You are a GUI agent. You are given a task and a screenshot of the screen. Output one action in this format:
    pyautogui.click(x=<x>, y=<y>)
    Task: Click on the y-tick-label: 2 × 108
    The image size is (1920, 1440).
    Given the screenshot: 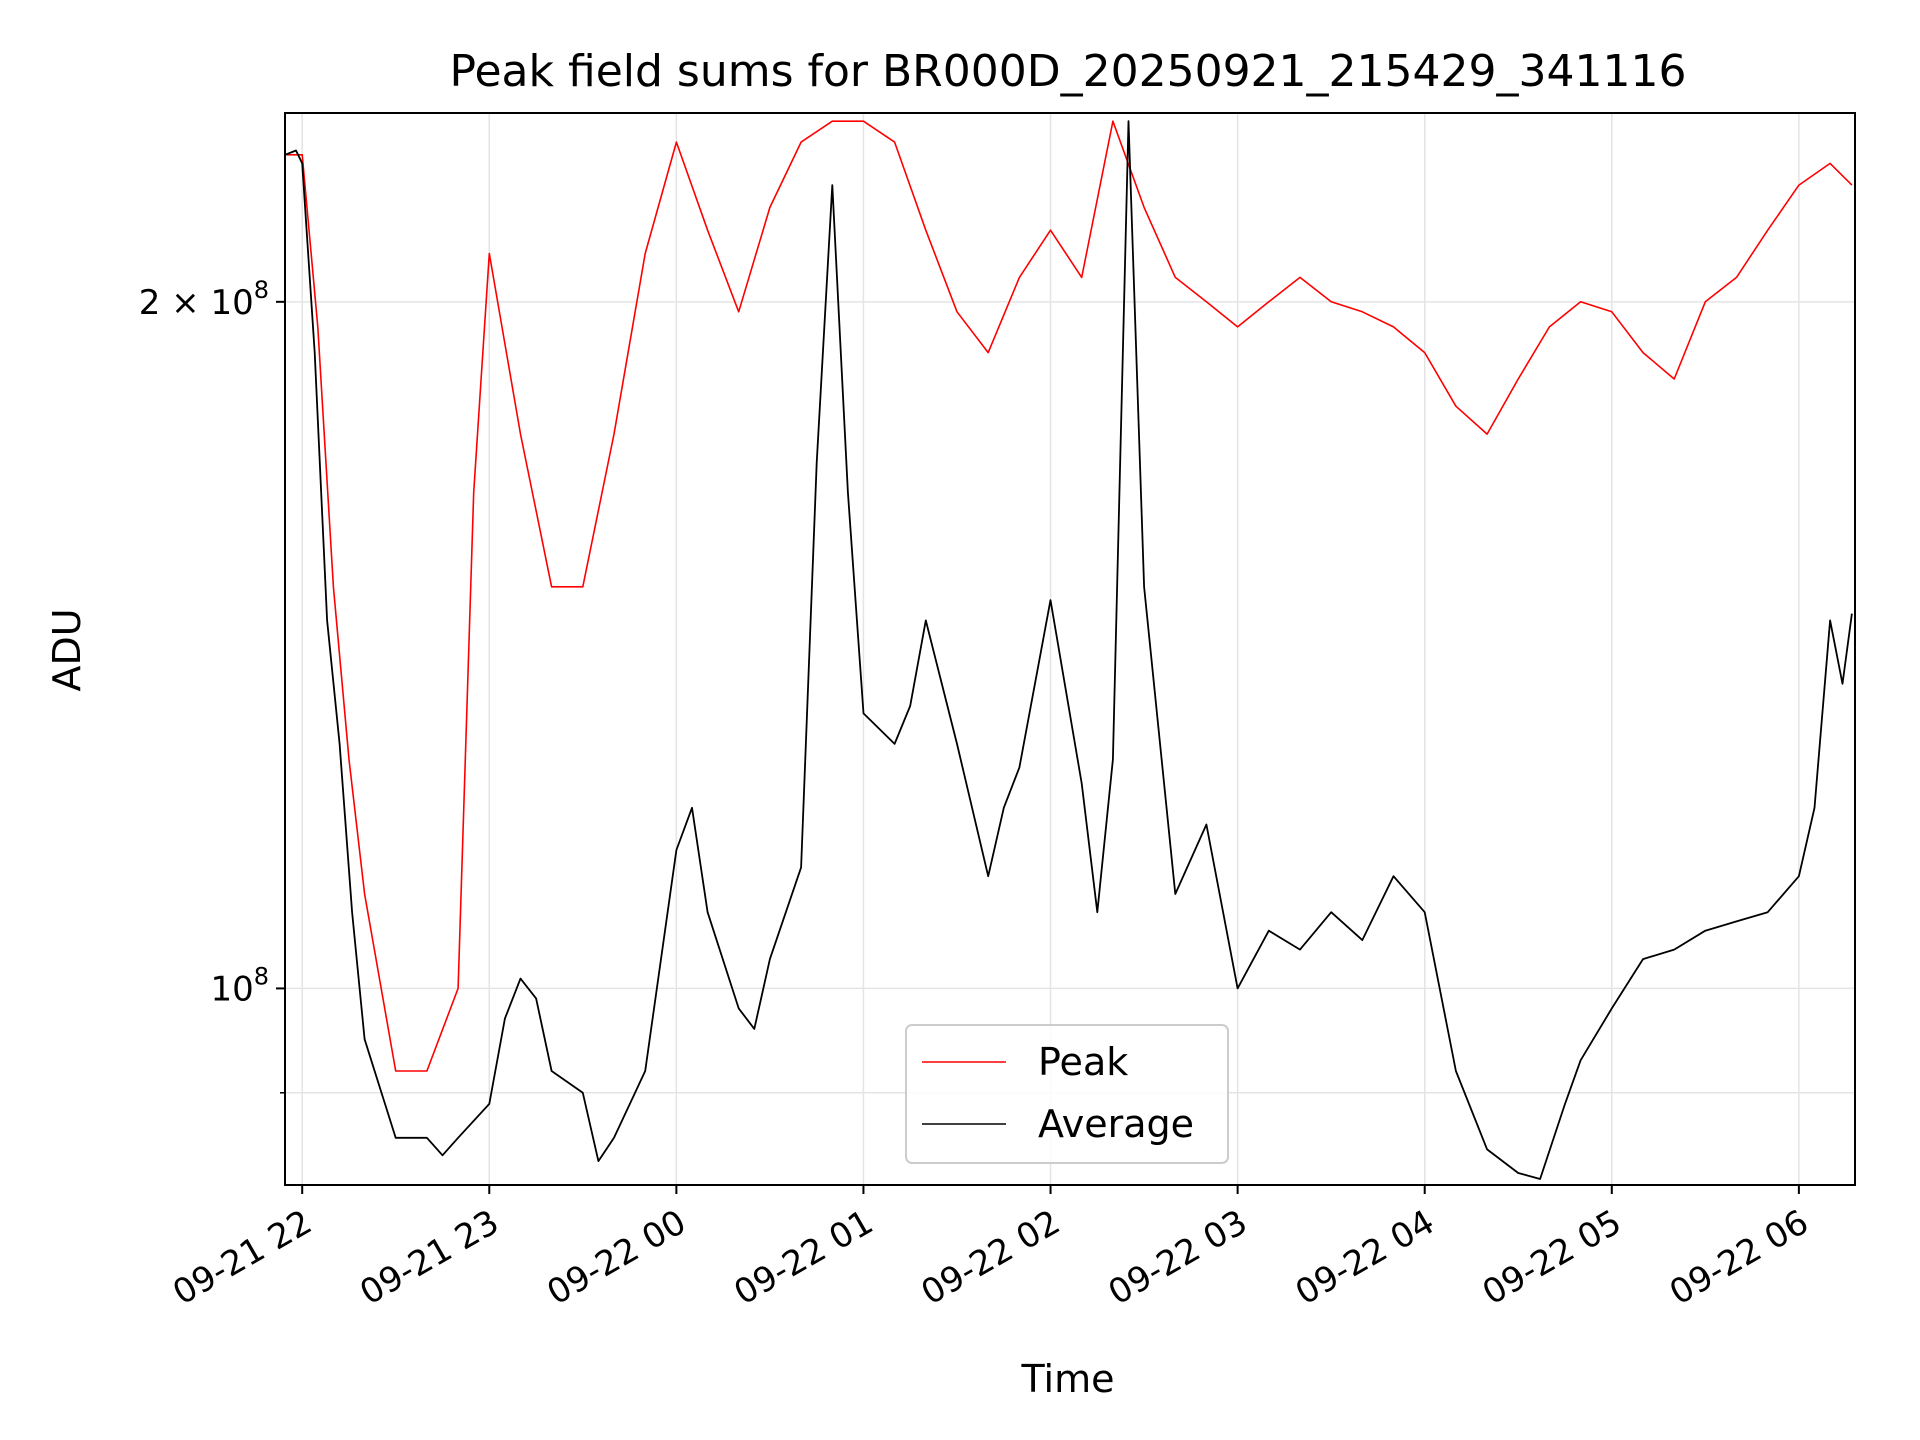 What is the action you would take?
    pyautogui.click(x=204, y=299)
    